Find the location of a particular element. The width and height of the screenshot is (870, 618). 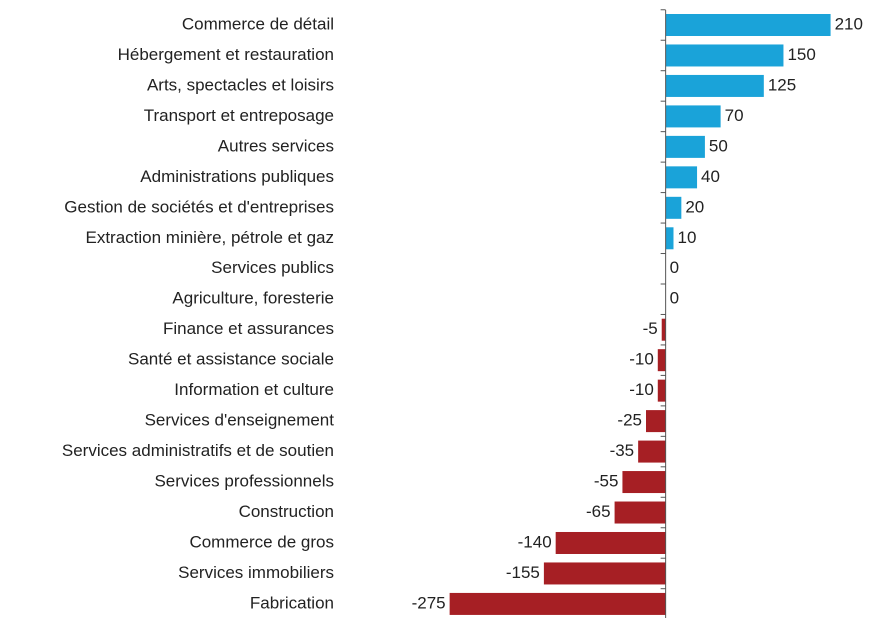

value-label: 20 is located at coordinates (694, 206).